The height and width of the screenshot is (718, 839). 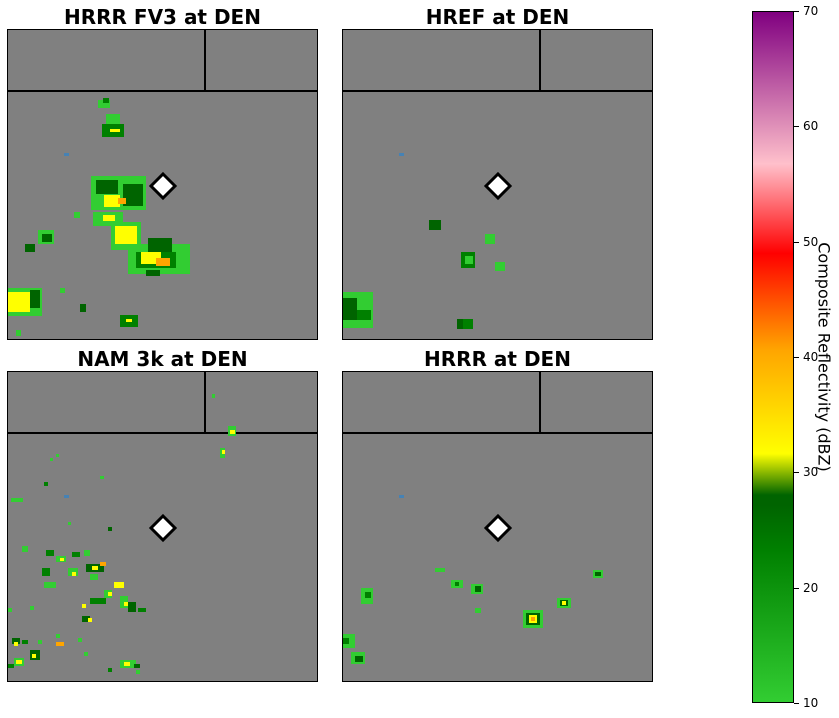 I want to click on colorbar-tick-label: 40, so click(x=811, y=357).